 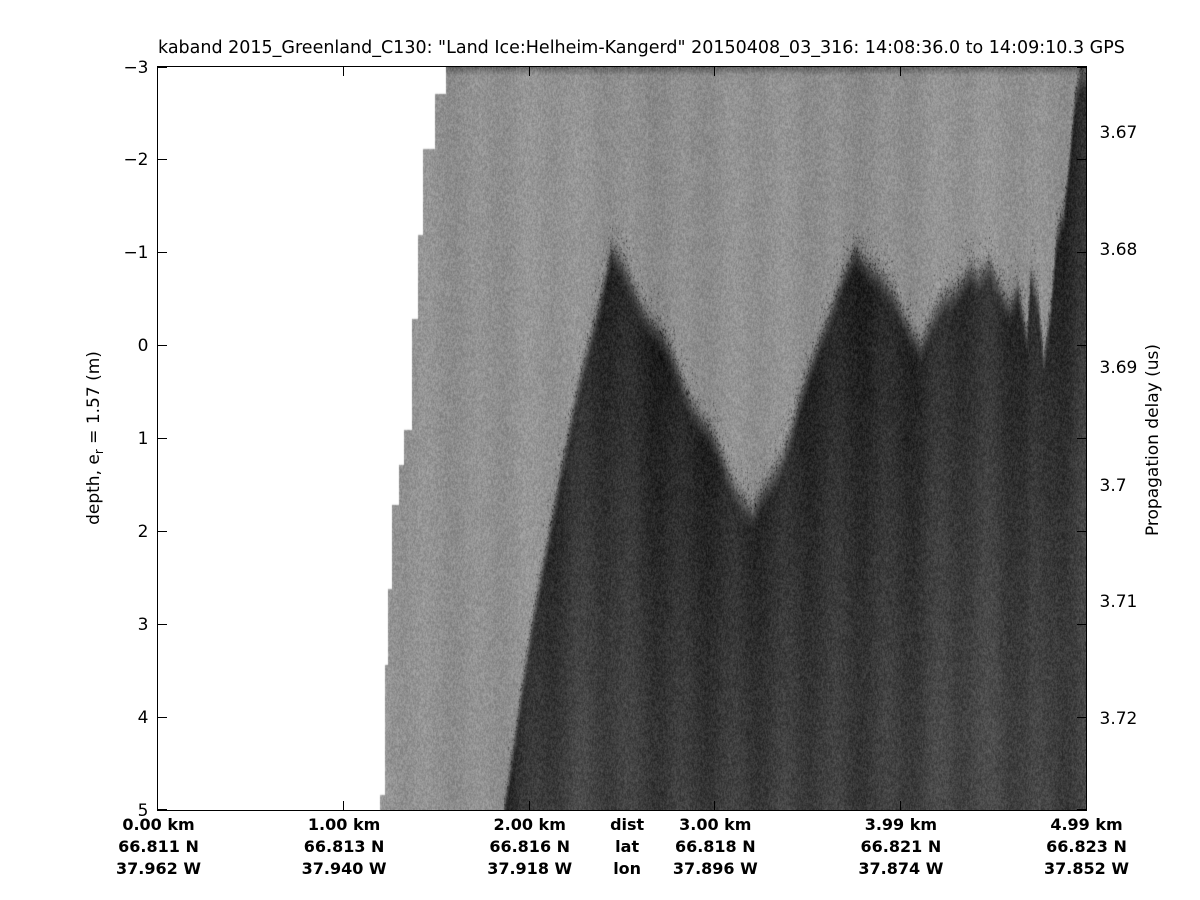 What do you see at coordinates (344, 846) in the screenshot?
I see `x-axis-column-lat: 66.813 N` at bounding box center [344, 846].